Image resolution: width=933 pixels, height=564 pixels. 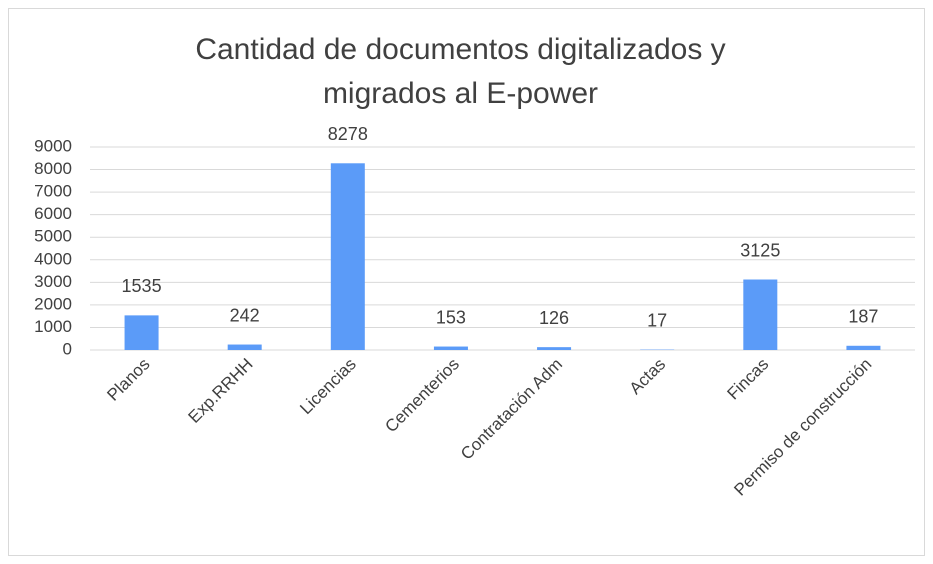 What do you see at coordinates (53, 145) in the screenshot?
I see `y-tick-label: 9000` at bounding box center [53, 145].